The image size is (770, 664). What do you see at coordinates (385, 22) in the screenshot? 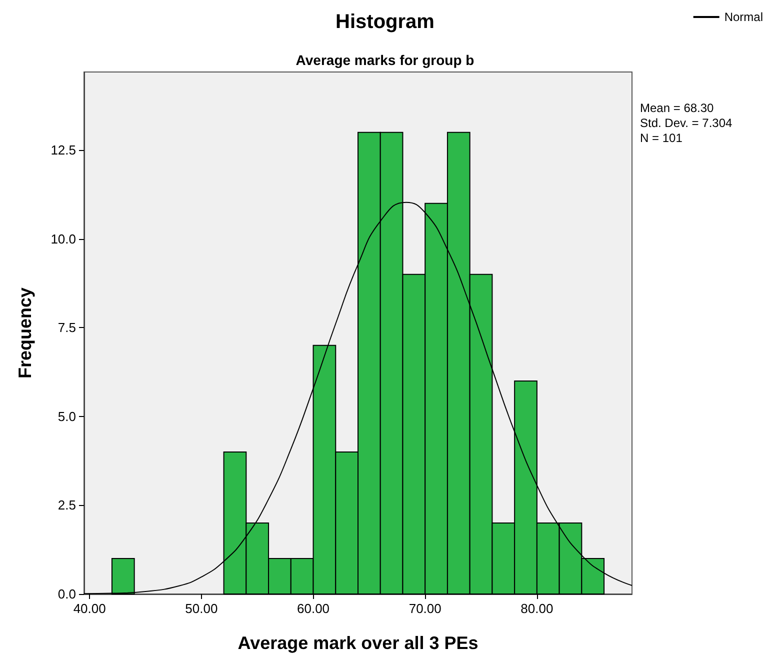
I see `chart-title: Histogram` at bounding box center [385, 22].